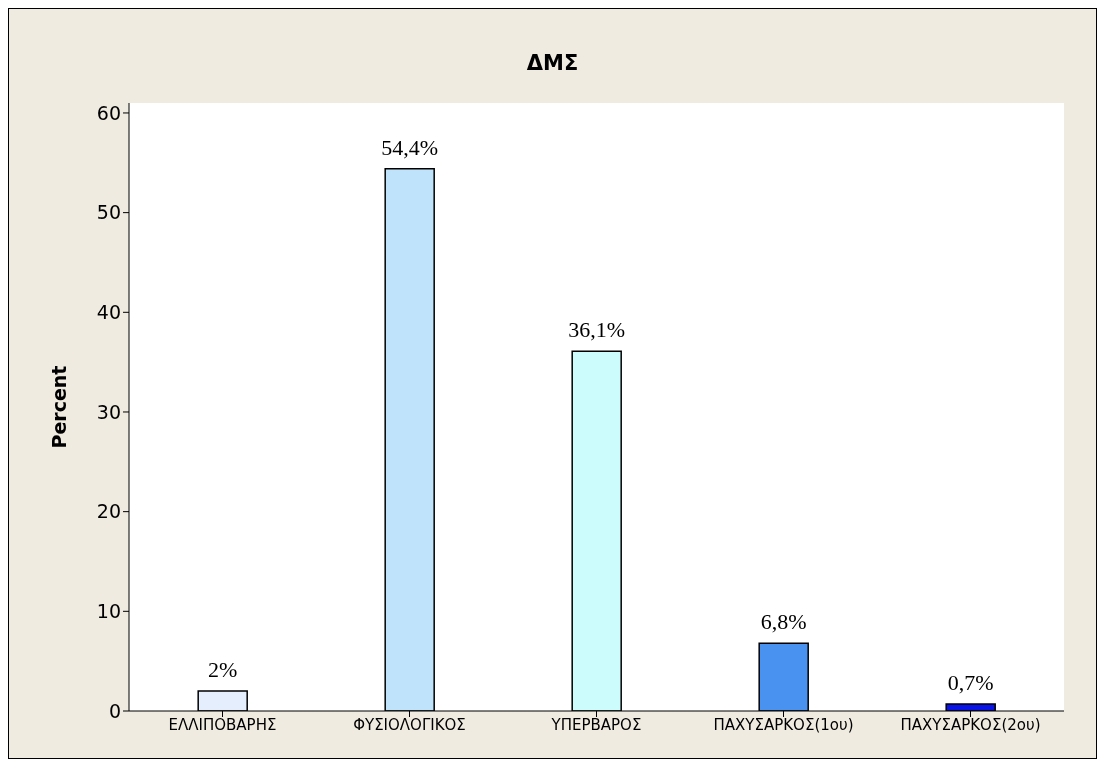  Describe the element at coordinates (552, 63) in the screenshot. I see `chart-title: ΔΜΣ` at that location.